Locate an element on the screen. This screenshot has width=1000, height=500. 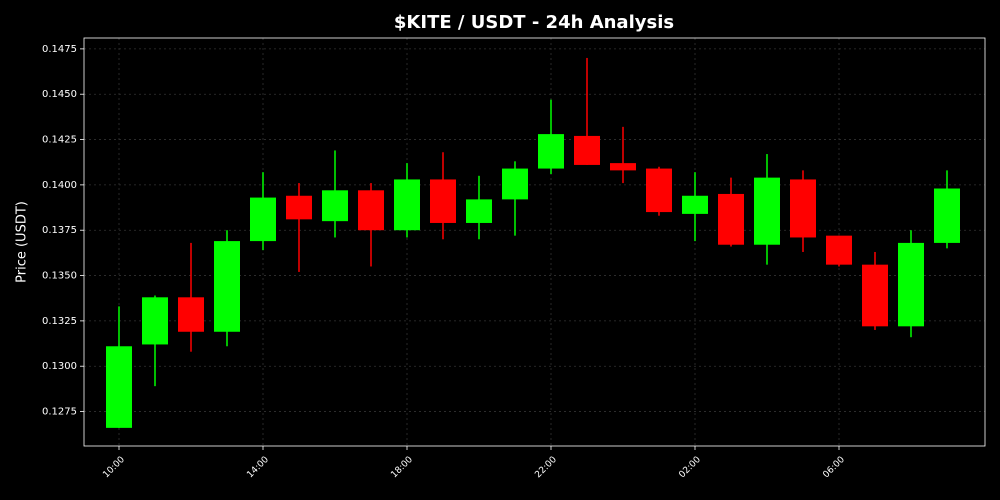
y-tick-label: 0.1275 is located at coordinates (59, 412).